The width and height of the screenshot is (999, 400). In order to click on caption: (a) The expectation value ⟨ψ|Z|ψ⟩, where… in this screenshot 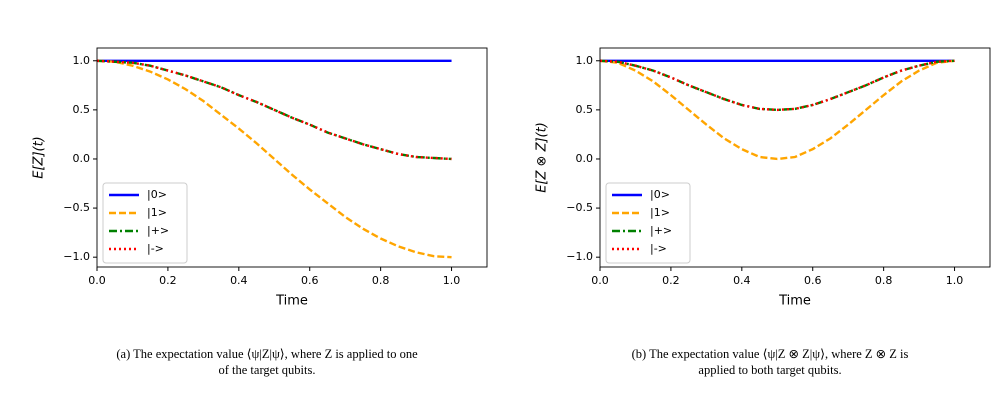, I will do `click(267, 354)`.